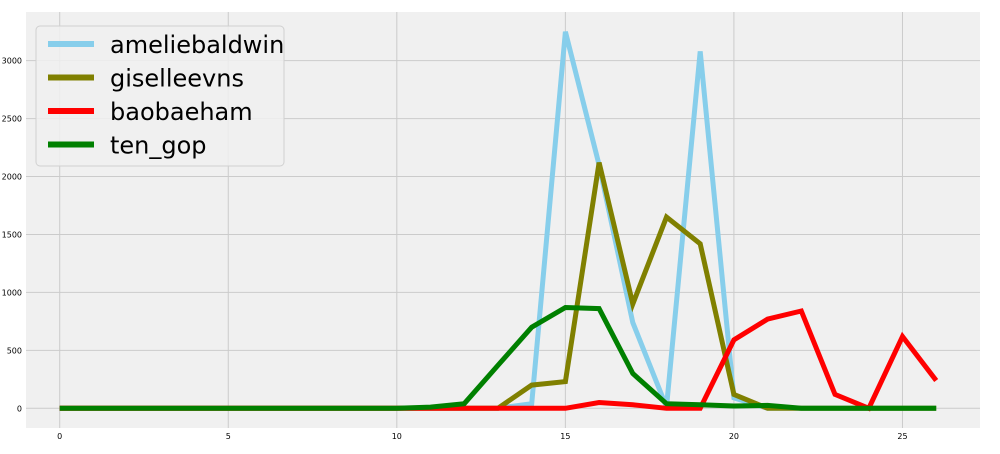 Image resolution: width=1000 pixels, height=454 pixels. Describe the element at coordinates (482, 436) in the screenshot. I see `x-tick-labels: 0 5 10 15 20 25` at that location.